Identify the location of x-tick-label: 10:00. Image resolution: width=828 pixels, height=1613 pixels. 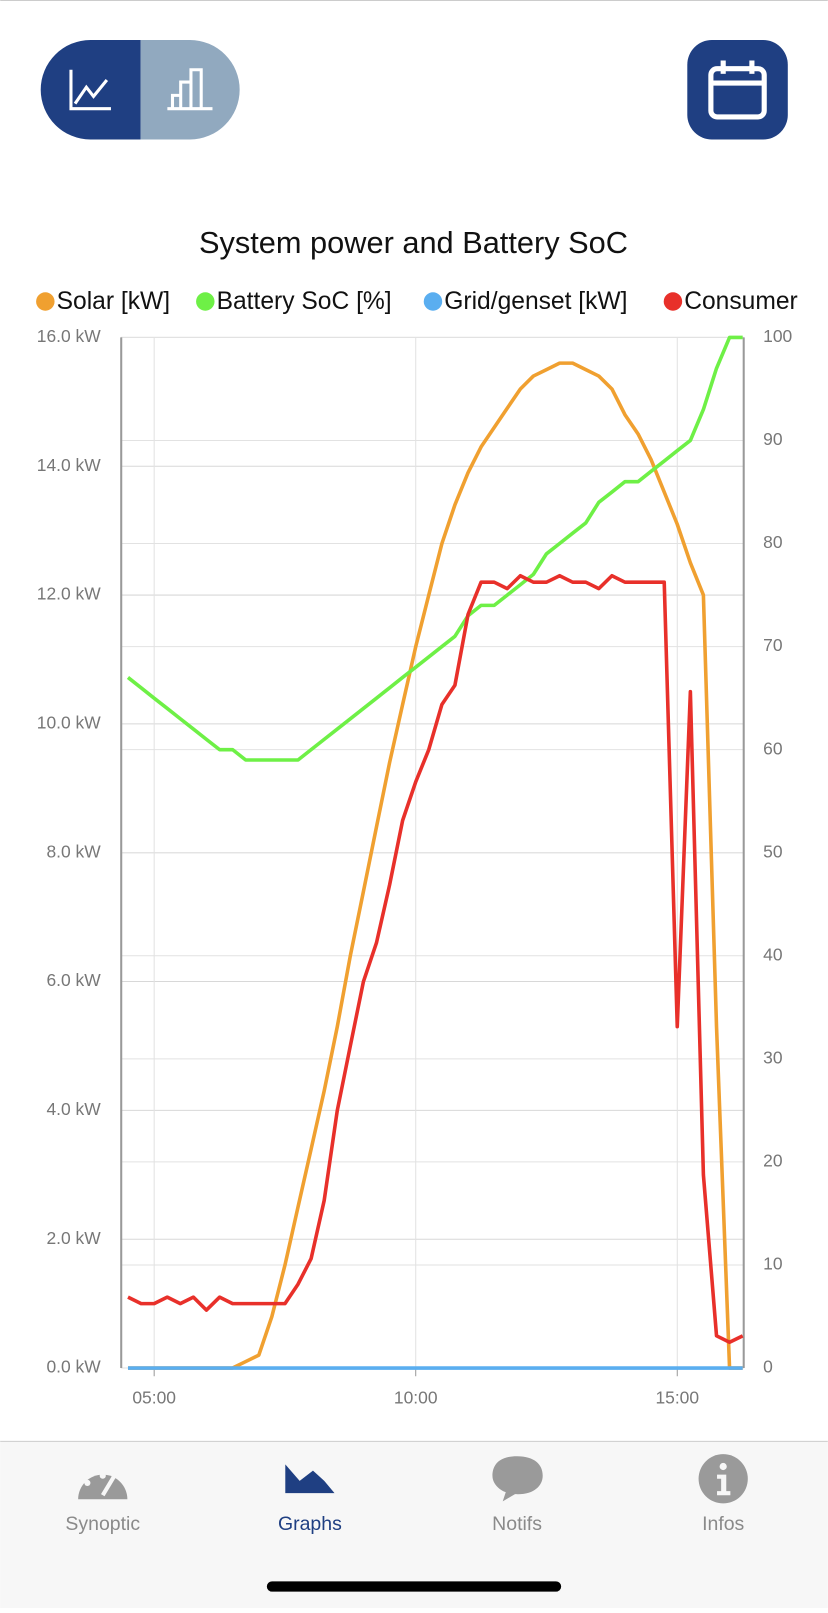
(416, 1397).